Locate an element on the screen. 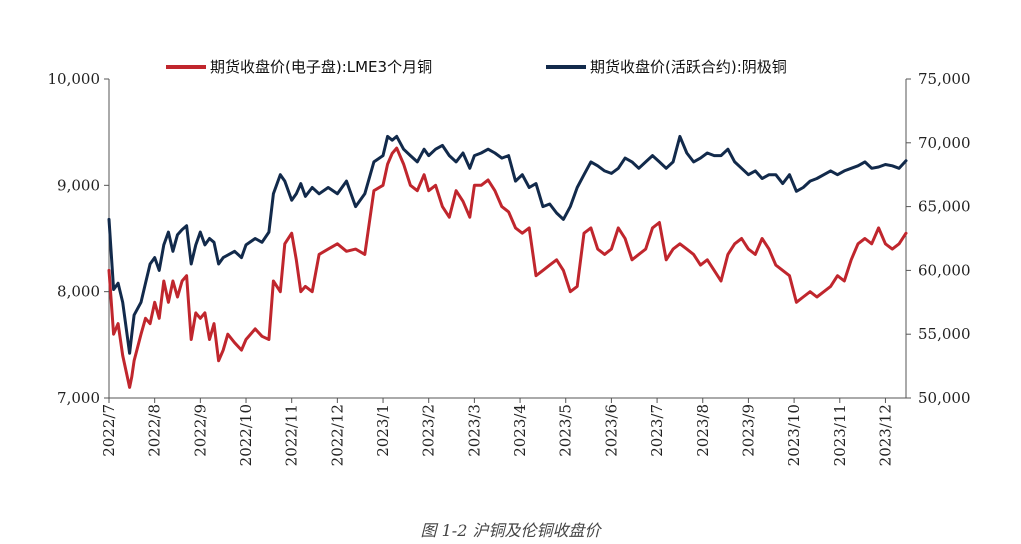 The height and width of the screenshot is (544, 1021). x-tick-label: 2023/7 is located at coordinates (657, 430).